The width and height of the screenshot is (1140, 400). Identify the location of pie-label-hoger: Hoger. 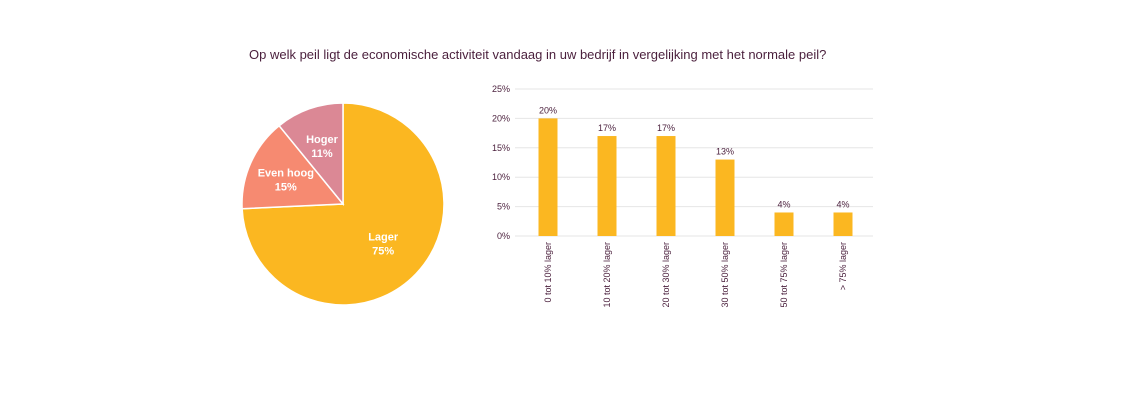
(322, 140).